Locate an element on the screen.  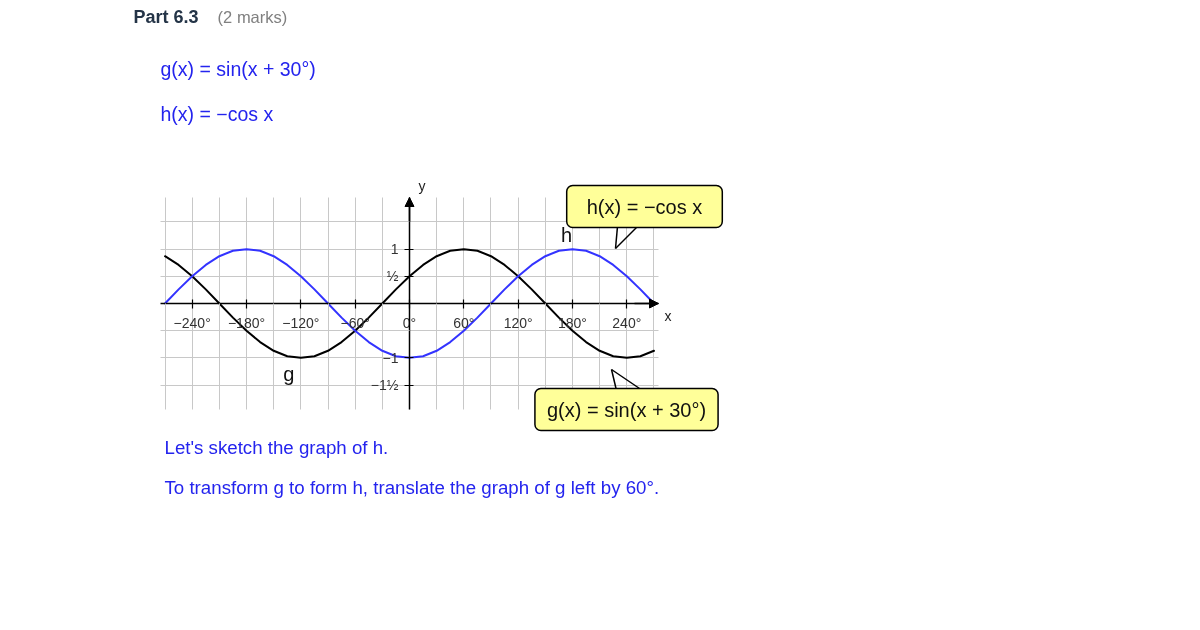
y-tick-label: −1 is located at coordinates (390, 357).